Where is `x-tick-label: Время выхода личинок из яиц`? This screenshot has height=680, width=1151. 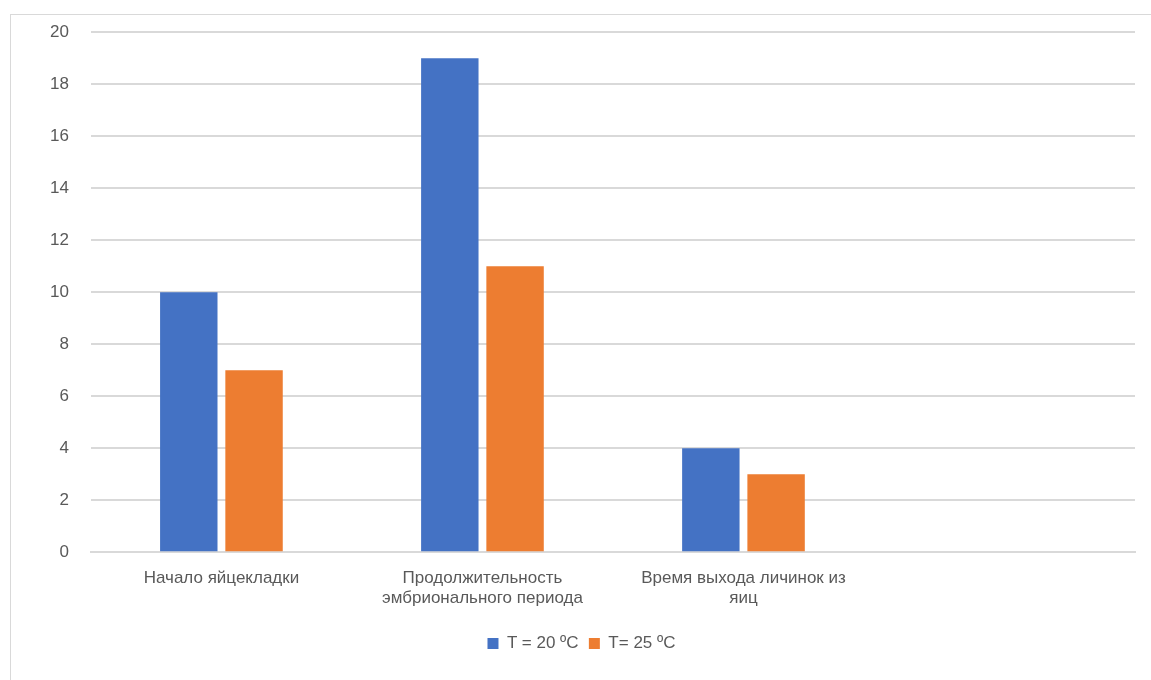 x-tick-label: Время выхода личинок из яиц is located at coordinates (743, 588).